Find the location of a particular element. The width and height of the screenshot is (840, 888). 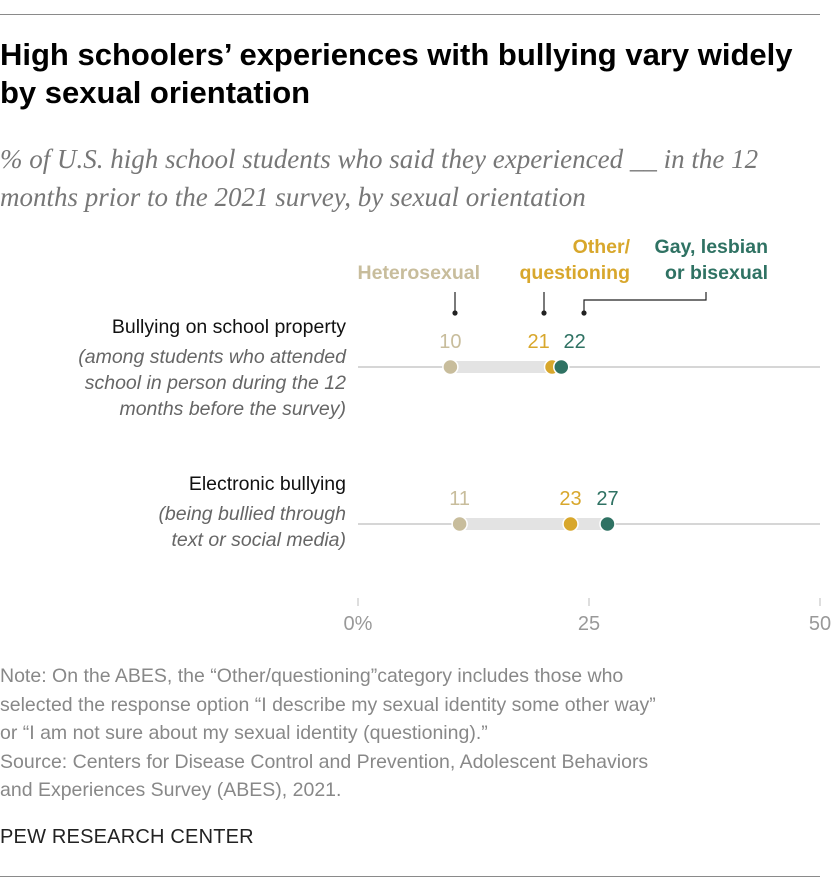

row-sublabel: school in person during the 12 is located at coordinates (215, 383).